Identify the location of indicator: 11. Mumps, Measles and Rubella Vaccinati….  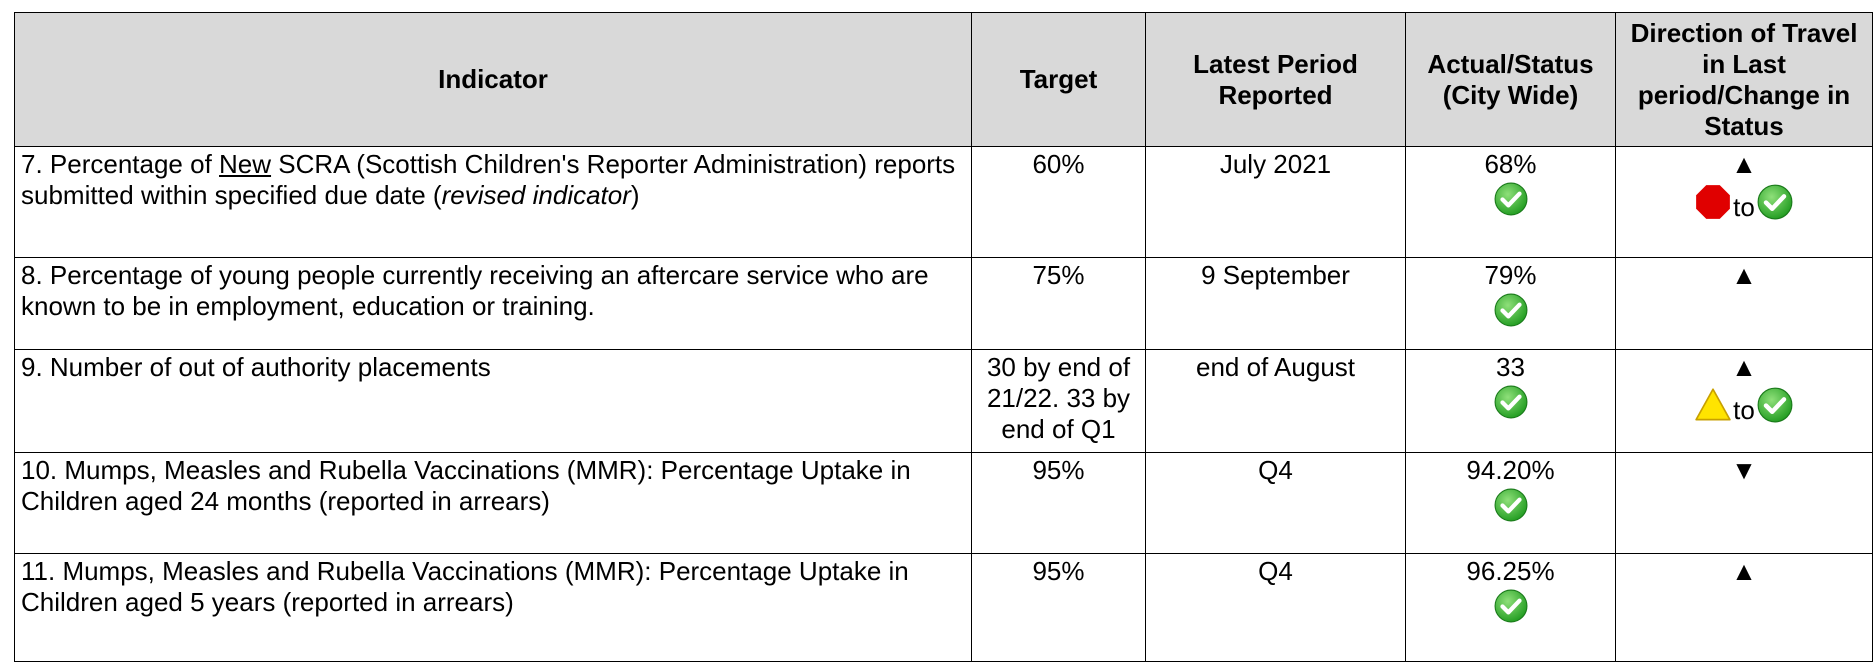
(493, 607).